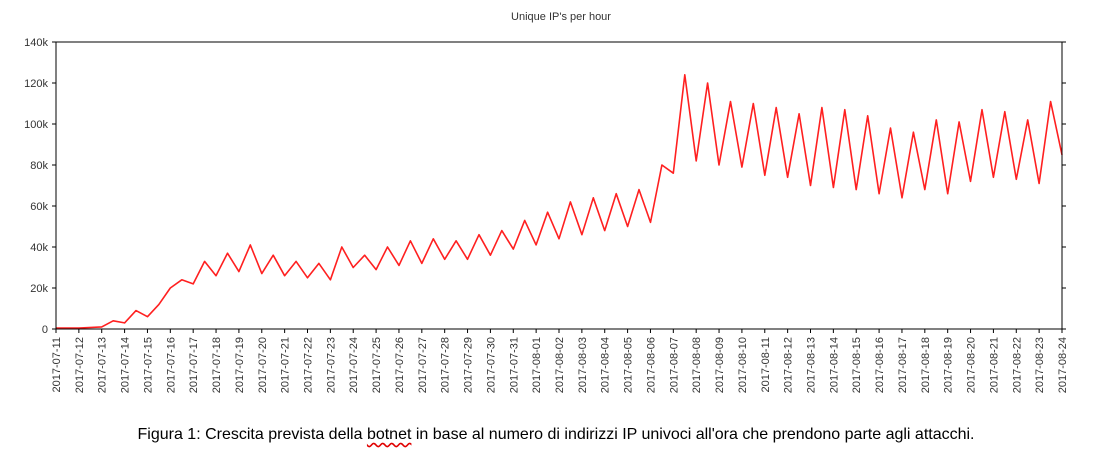 This screenshot has width=1112, height=470. I want to click on x-tick-label: 2017-07-30, so click(491, 365).